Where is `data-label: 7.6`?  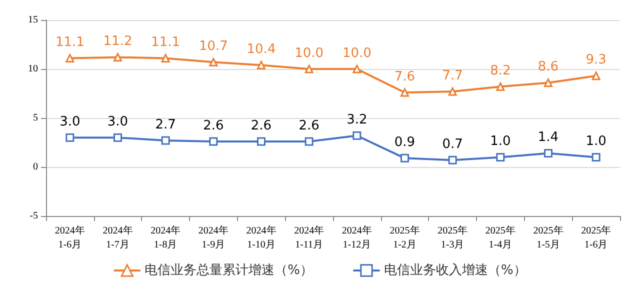 data-label: 7.6 is located at coordinates (405, 76).